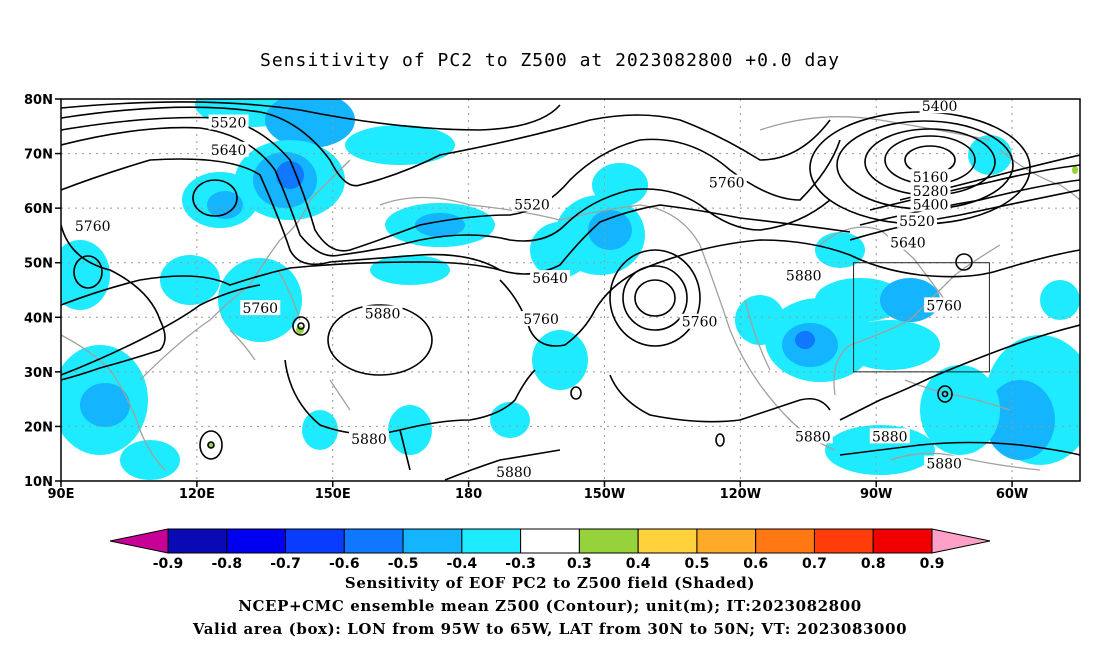  What do you see at coordinates (42, 291) in the screenshot?
I see `latitude-axis: 80N 70N 60N 50N 40N 30N 20N 10N` at bounding box center [42, 291].